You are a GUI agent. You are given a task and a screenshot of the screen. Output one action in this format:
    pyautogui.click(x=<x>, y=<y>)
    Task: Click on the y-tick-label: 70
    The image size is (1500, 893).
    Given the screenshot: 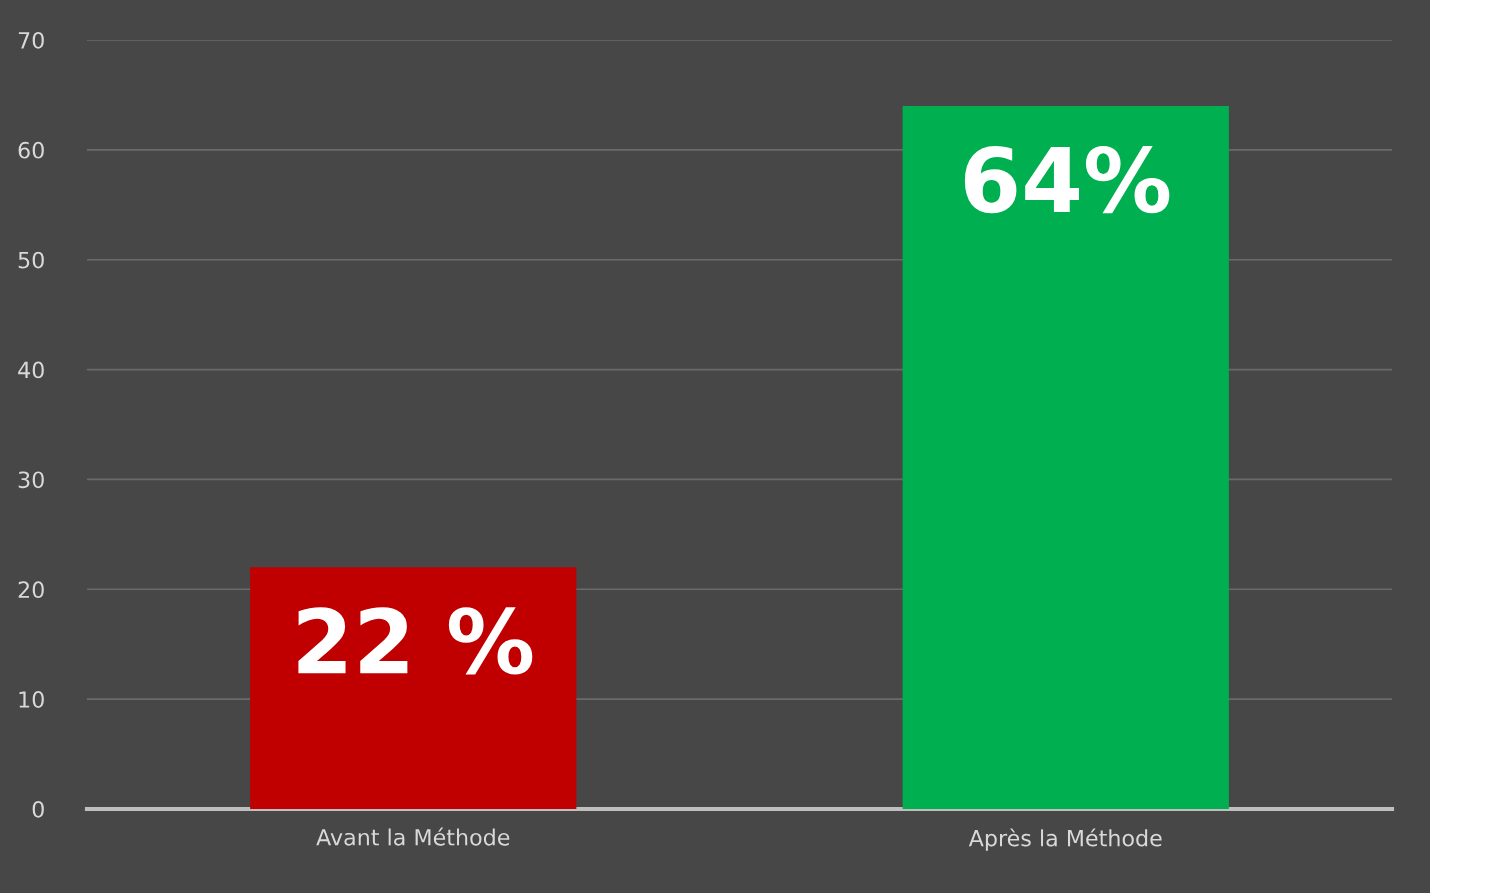 What is the action you would take?
    pyautogui.click(x=31, y=40)
    